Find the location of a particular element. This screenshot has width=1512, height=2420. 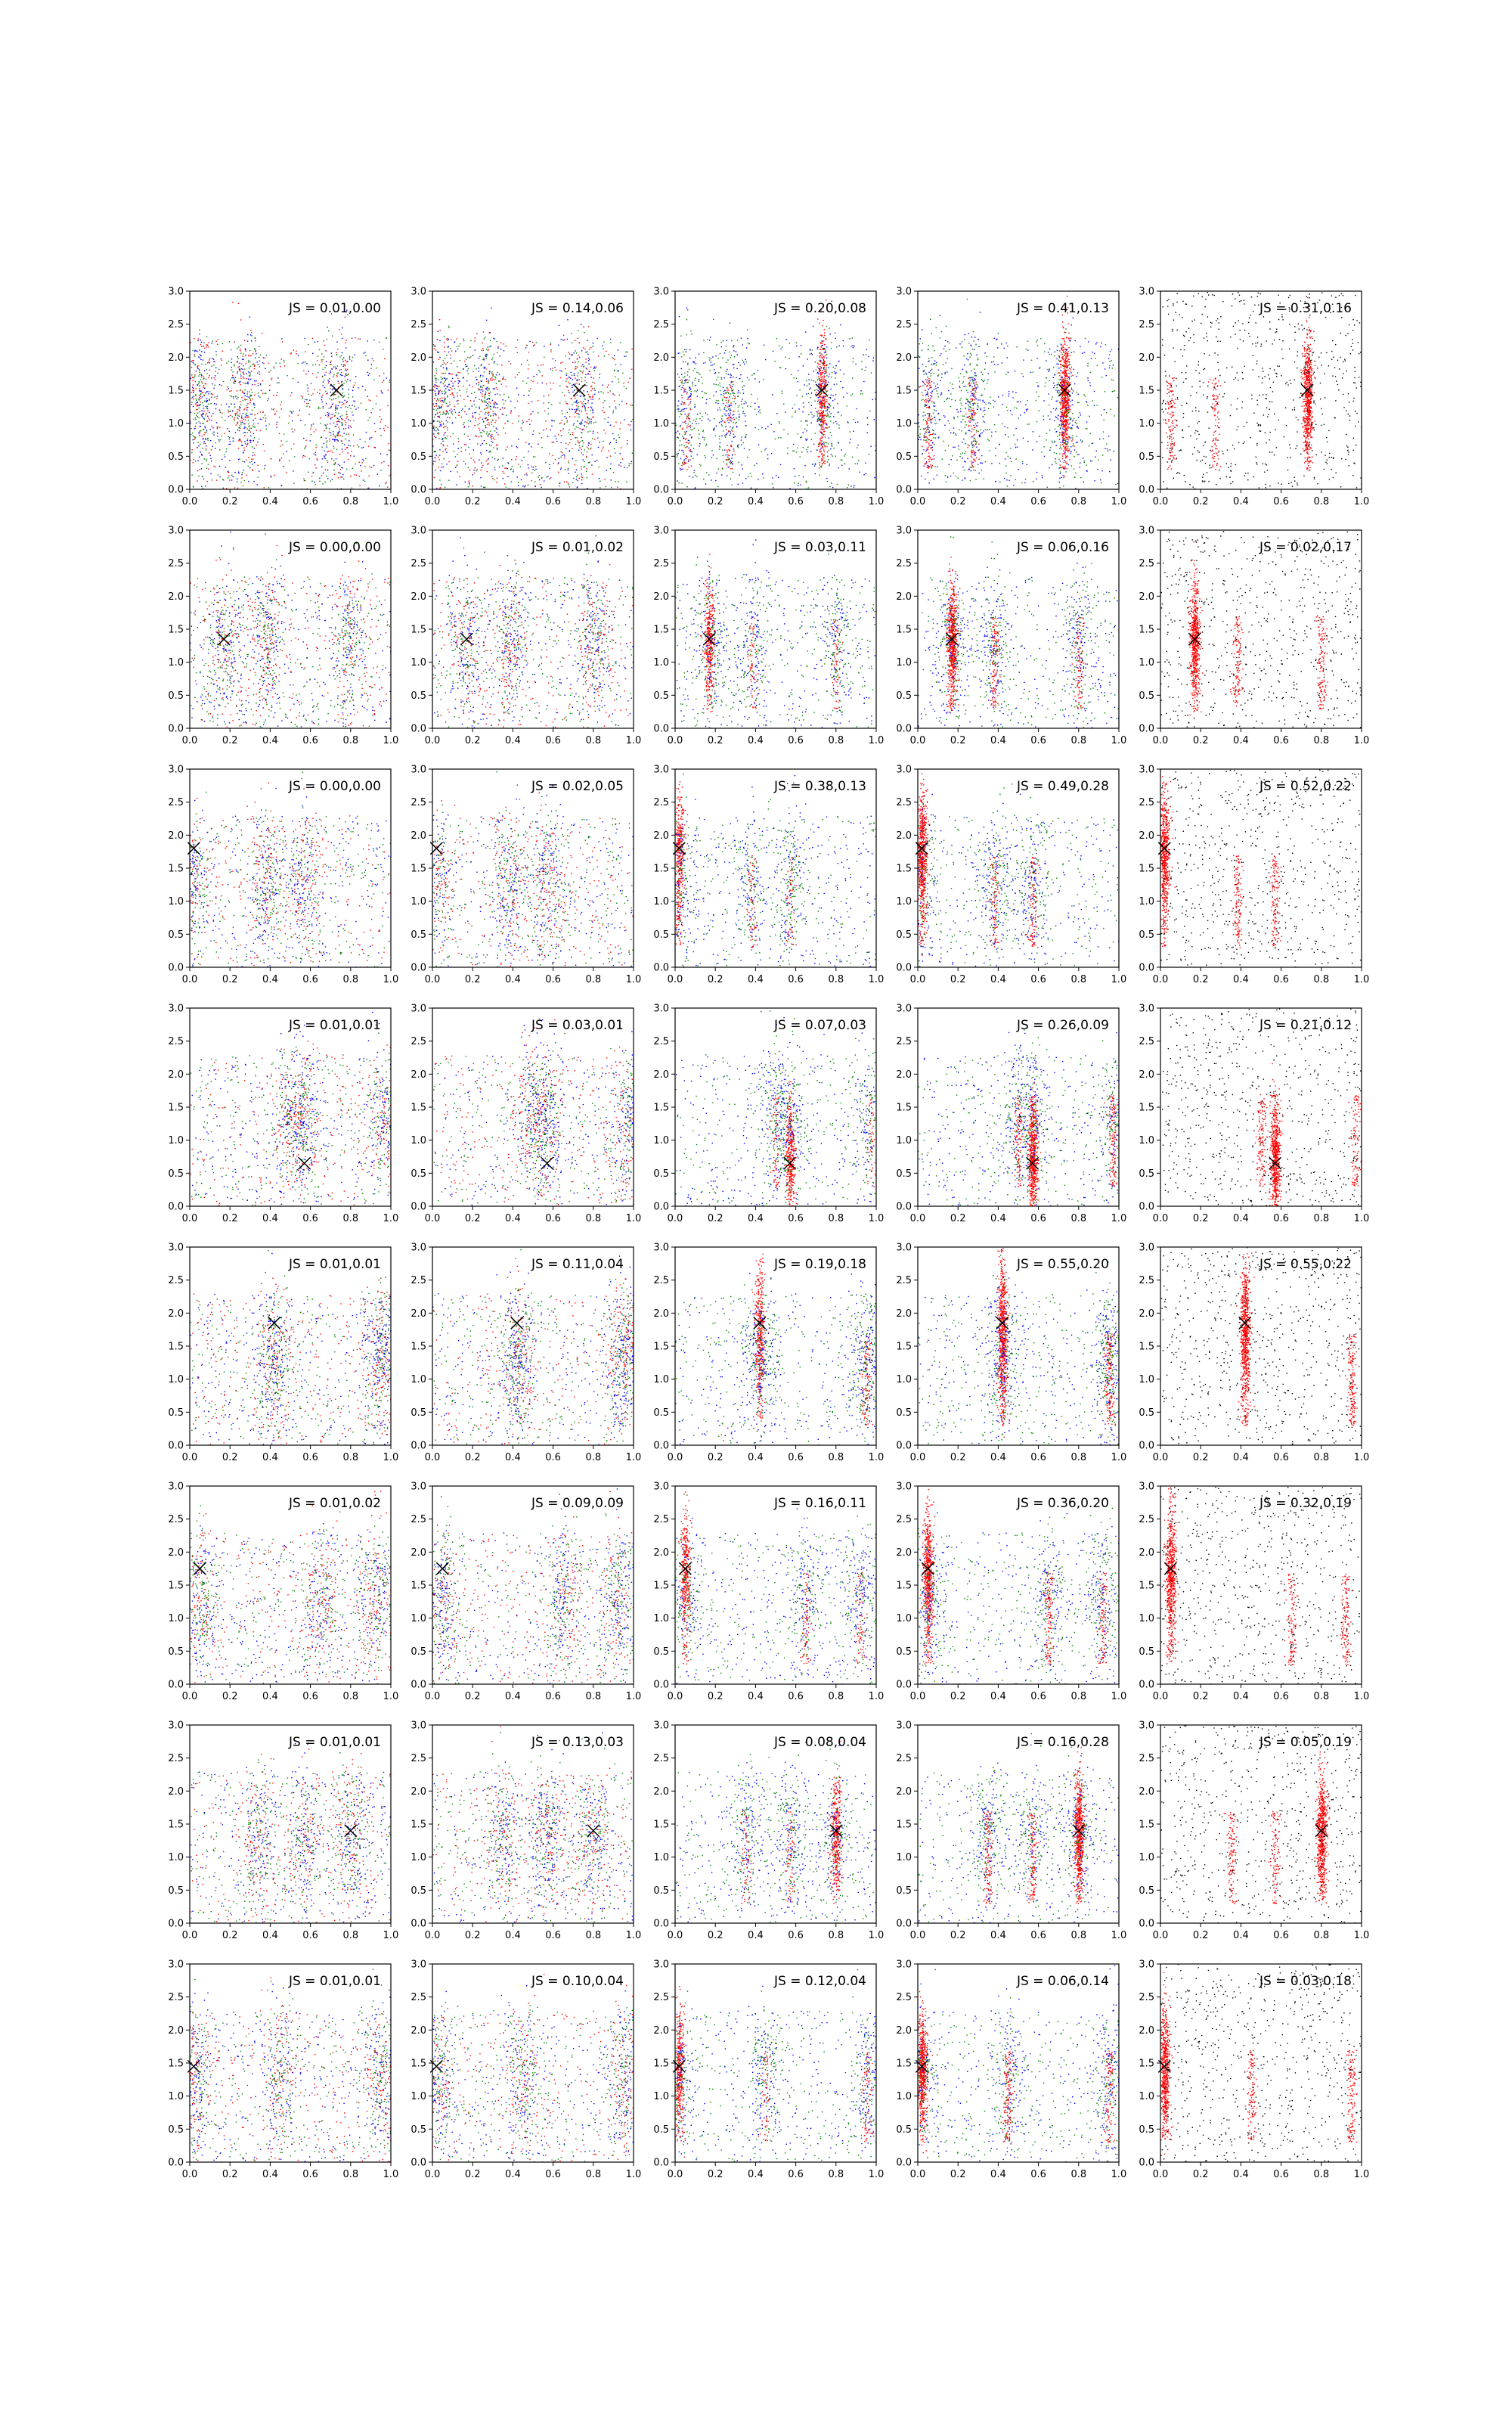

x-tick-label: 1.0 is located at coordinates (391, 502).